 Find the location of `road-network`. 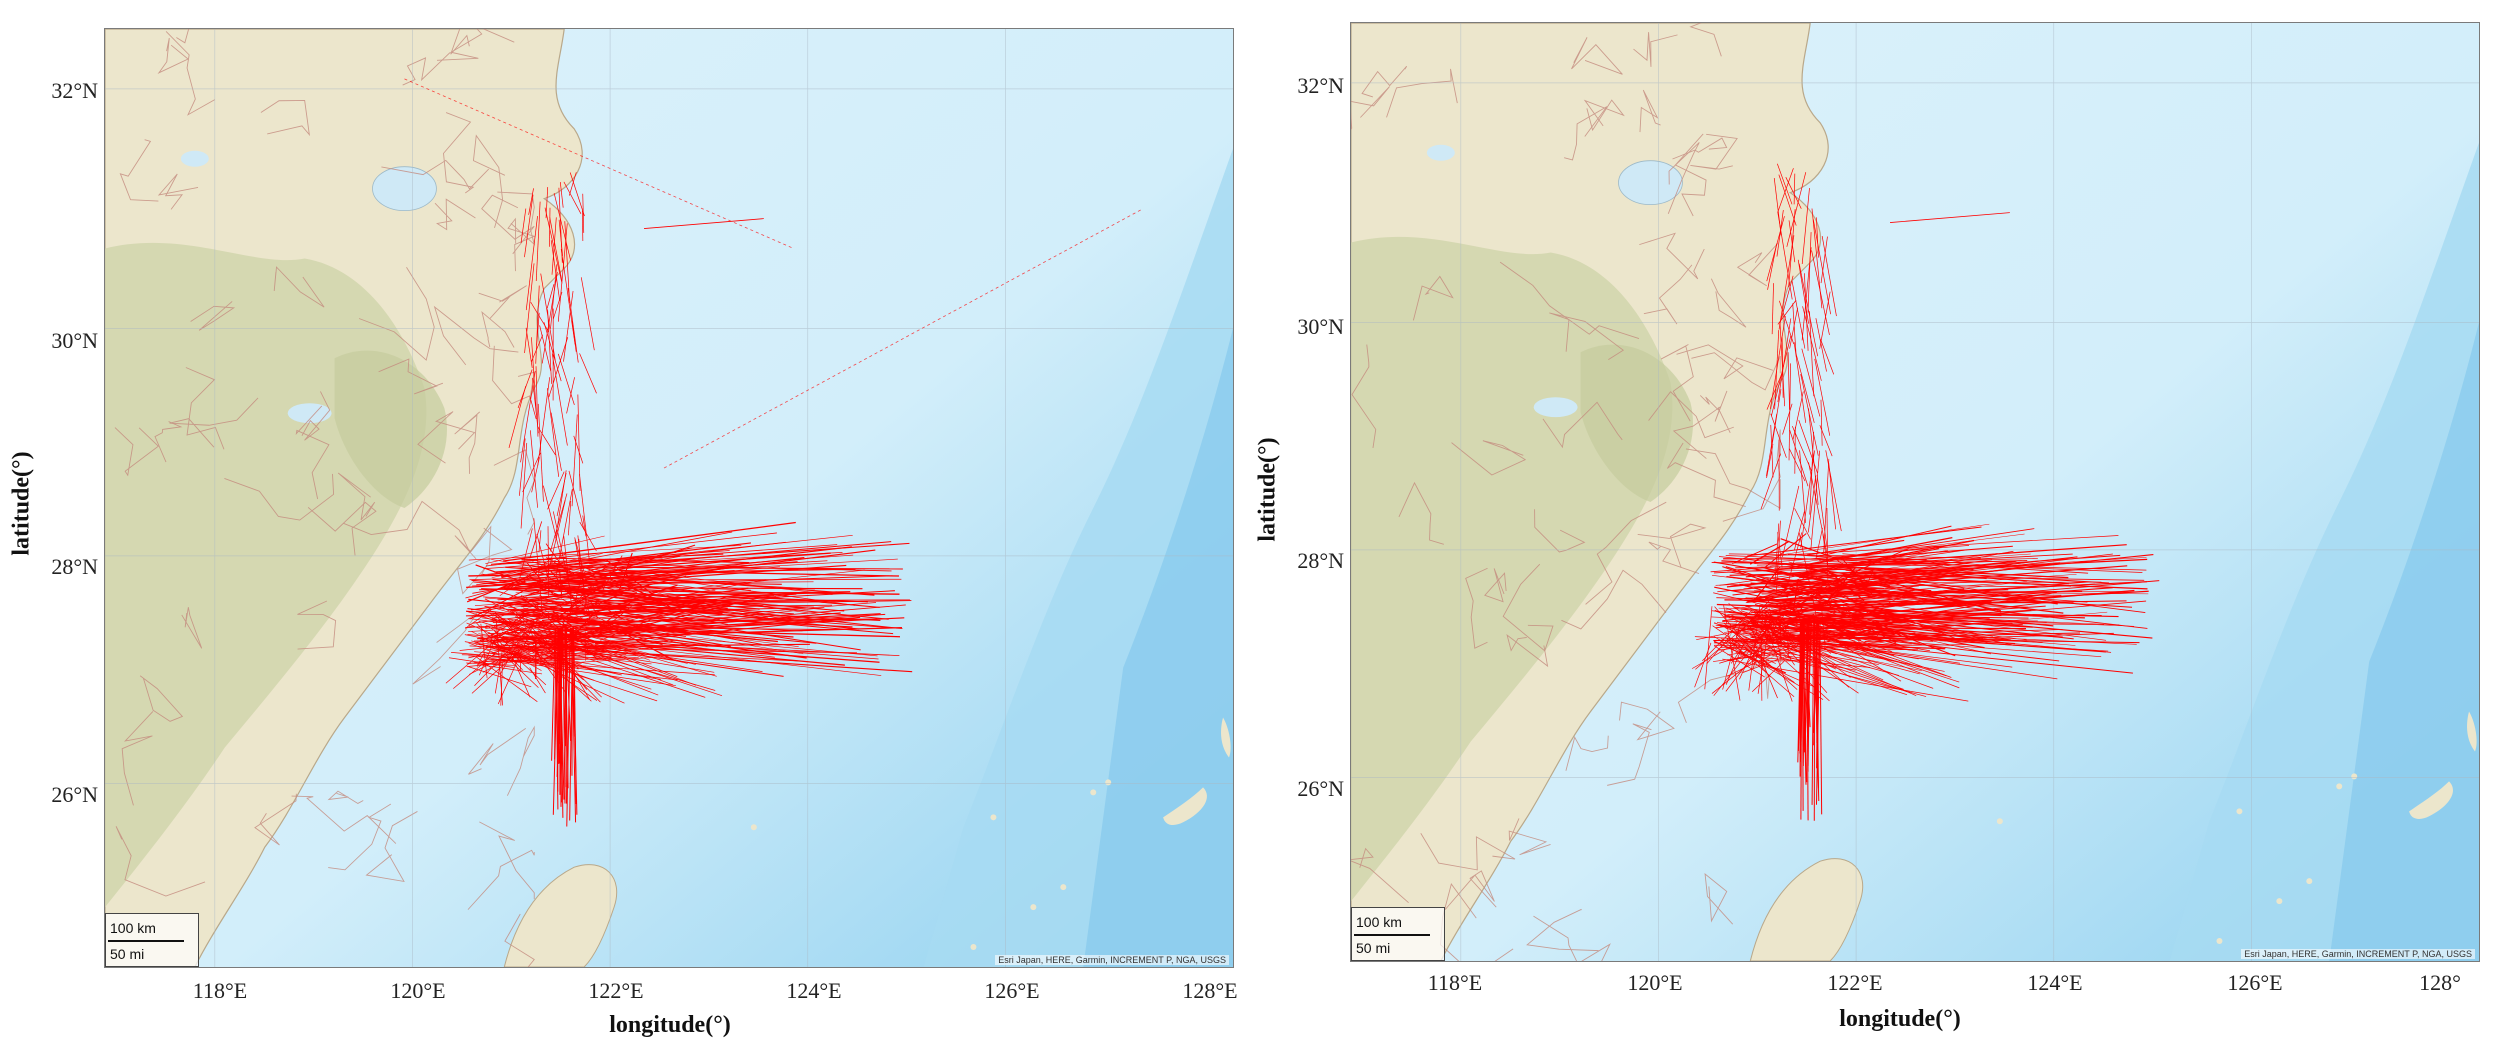

road-network is located at coordinates (325, 498).